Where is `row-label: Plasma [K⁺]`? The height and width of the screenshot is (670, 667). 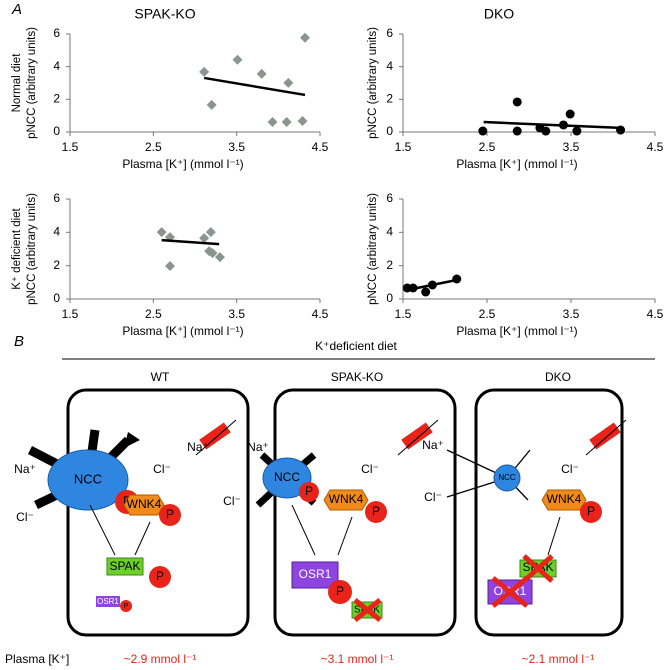 row-label: Plasma [K⁺] is located at coordinates (37, 659).